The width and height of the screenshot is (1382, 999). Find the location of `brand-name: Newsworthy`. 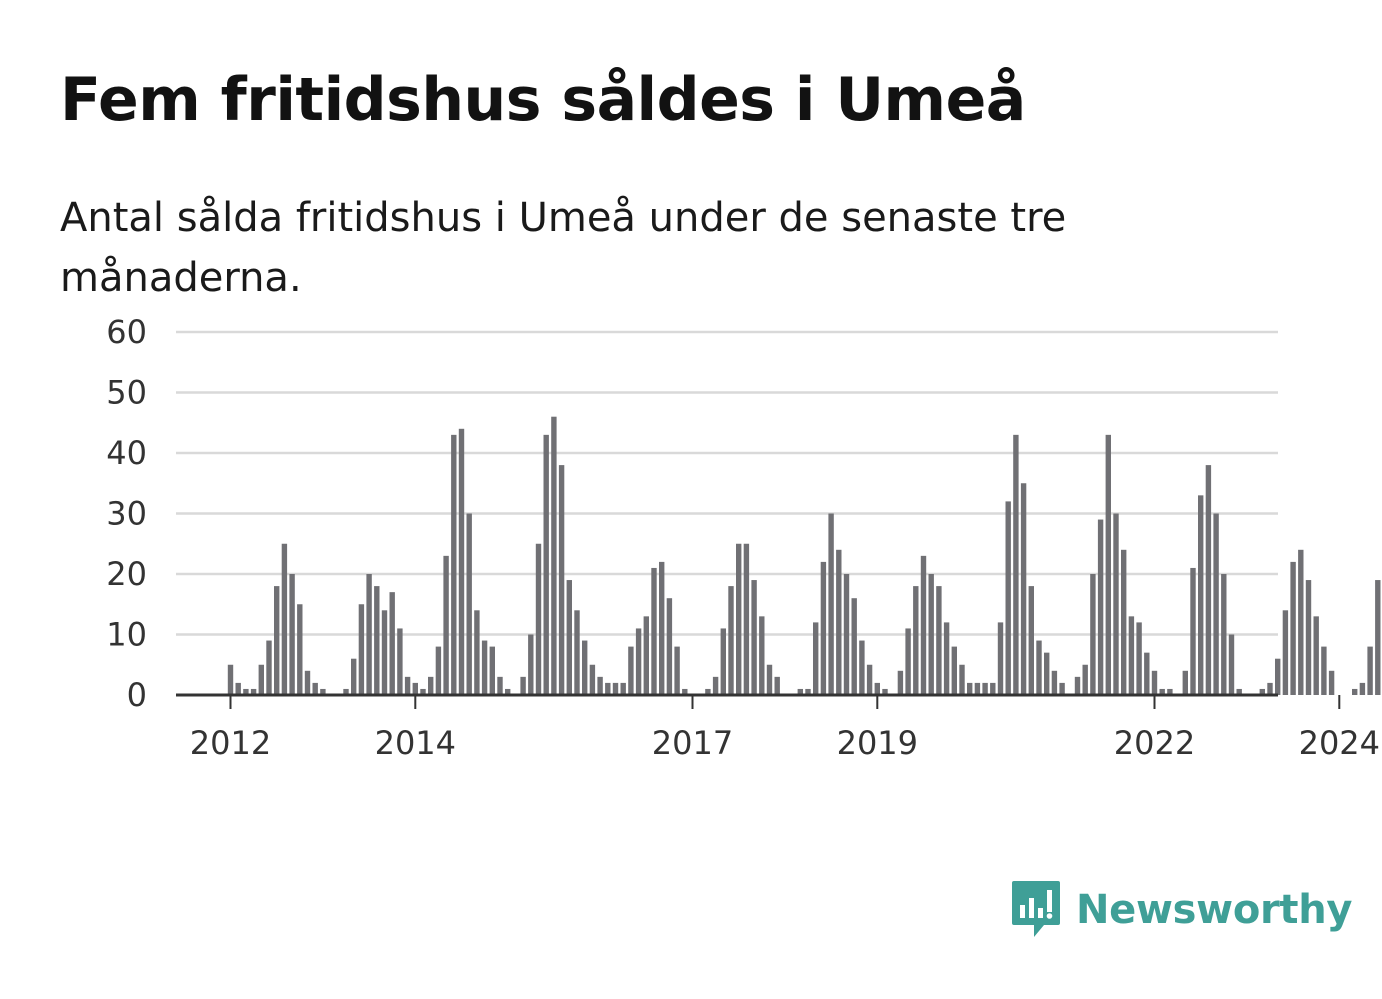

brand-name: Newsworthy is located at coordinates (1214, 910).